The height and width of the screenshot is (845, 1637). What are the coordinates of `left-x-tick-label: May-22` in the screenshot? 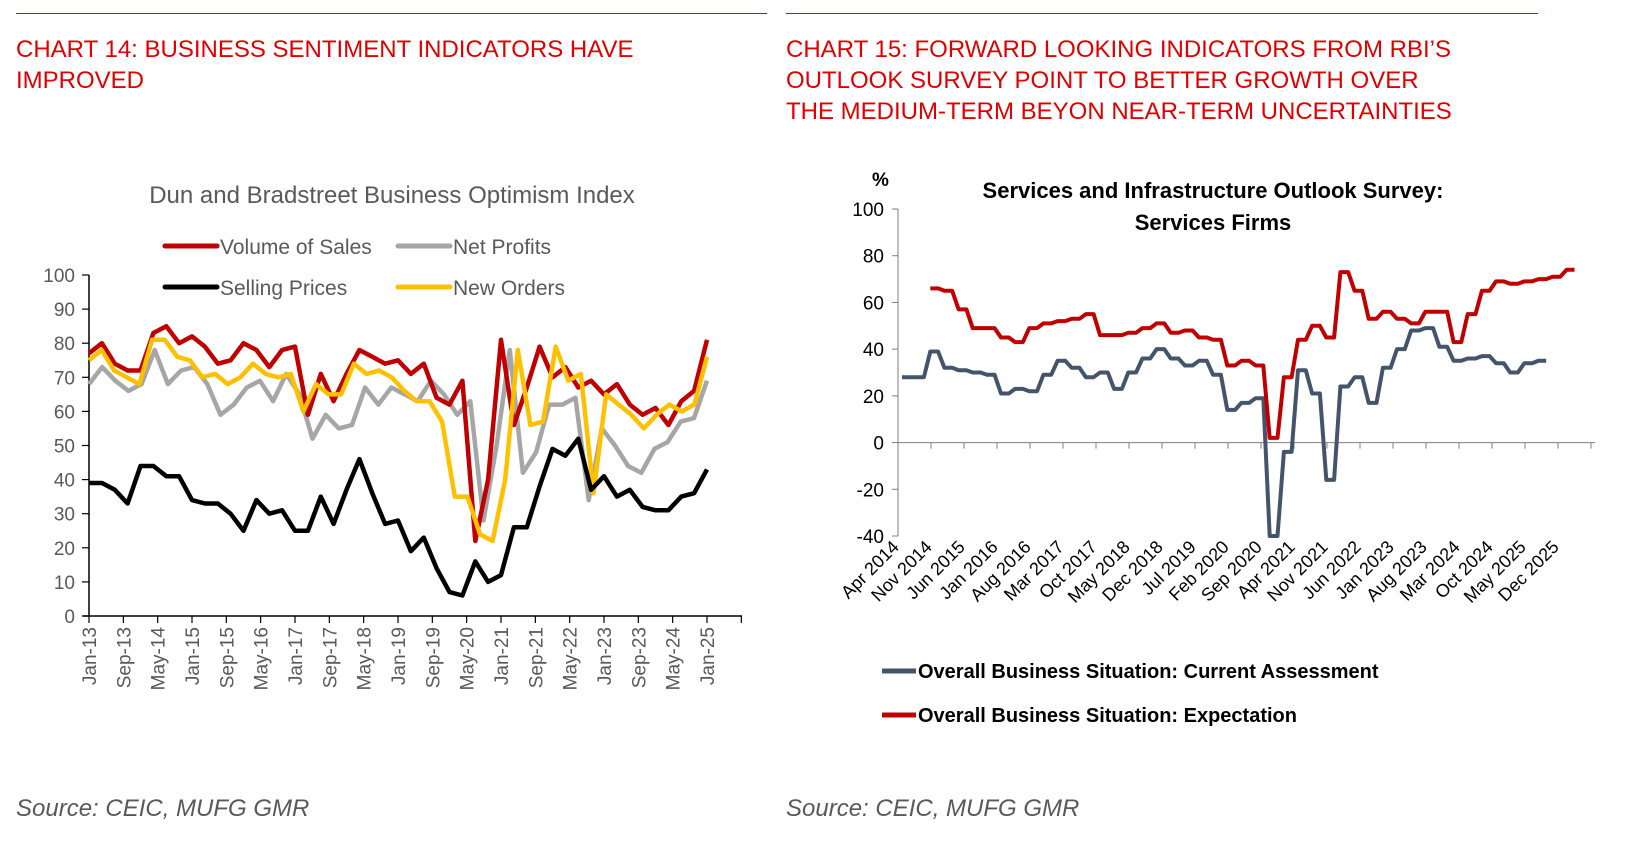 It's located at (571, 658).